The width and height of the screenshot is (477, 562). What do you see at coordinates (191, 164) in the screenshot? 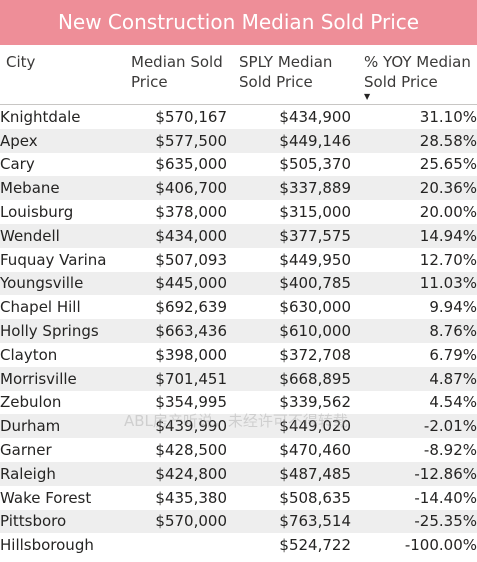
I see `cell-median-sold-price: $635,000` at bounding box center [191, 164].